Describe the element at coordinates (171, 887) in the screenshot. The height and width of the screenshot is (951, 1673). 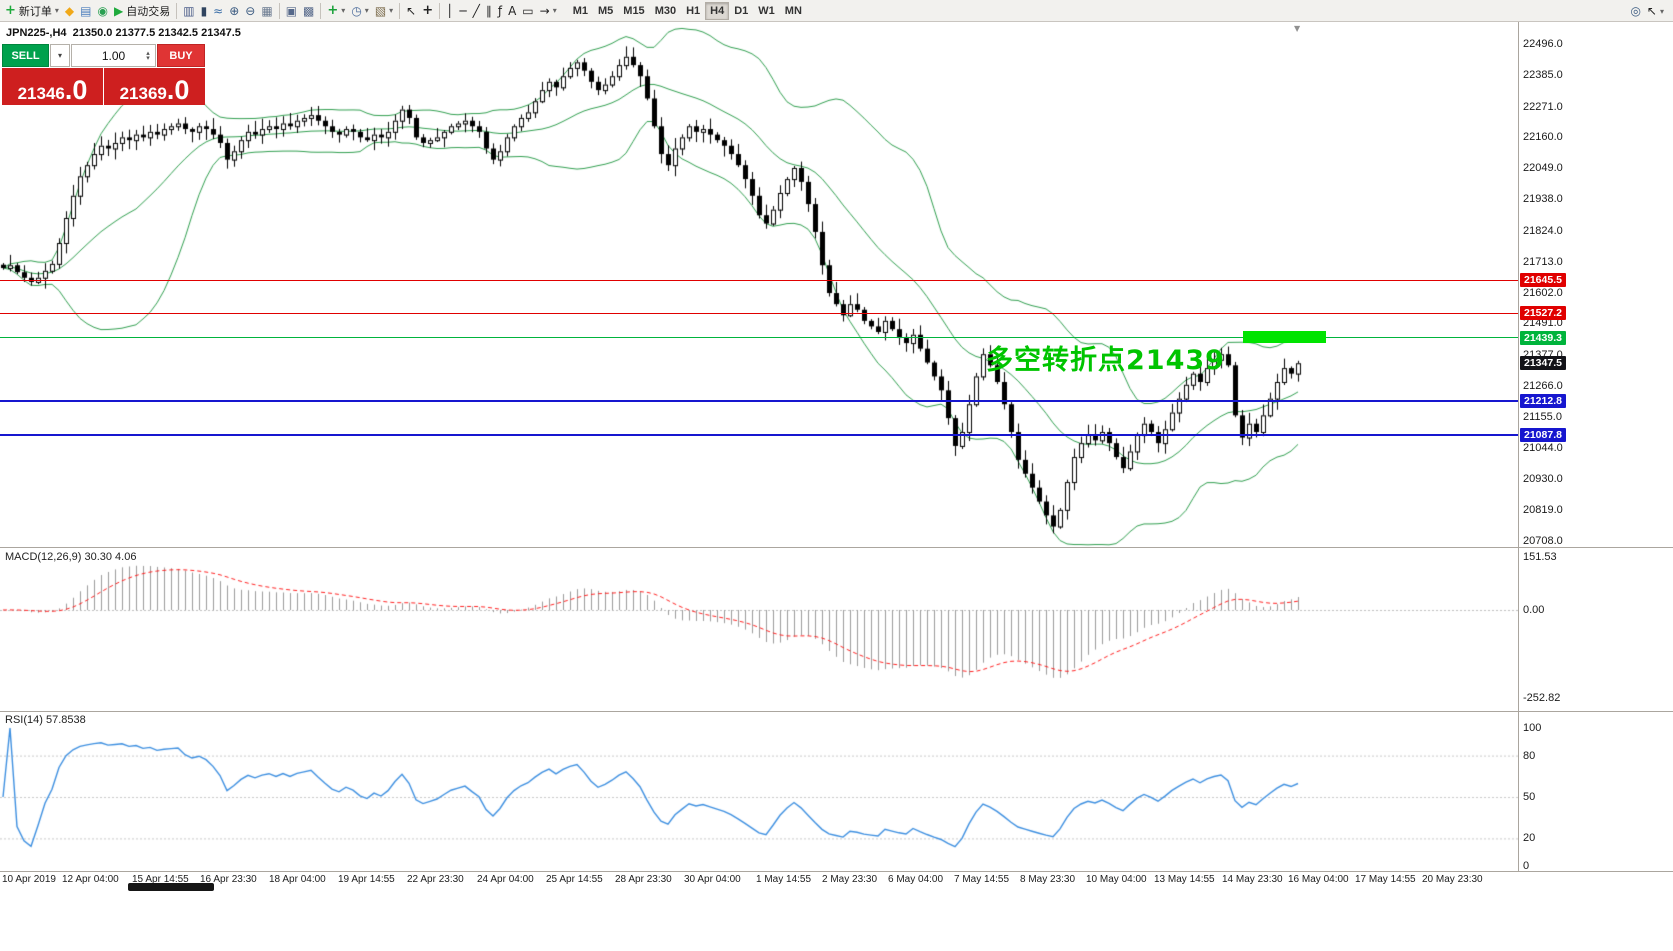
I see `taskbar-peek` at that location.